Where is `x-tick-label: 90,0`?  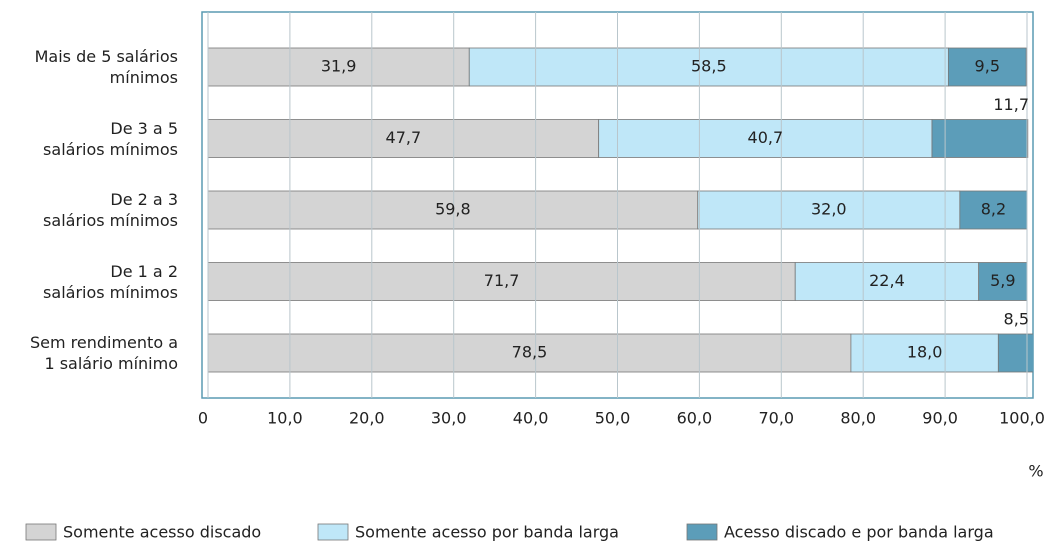
x-tick-label: 90,0 is located at coordinates (940, 418).